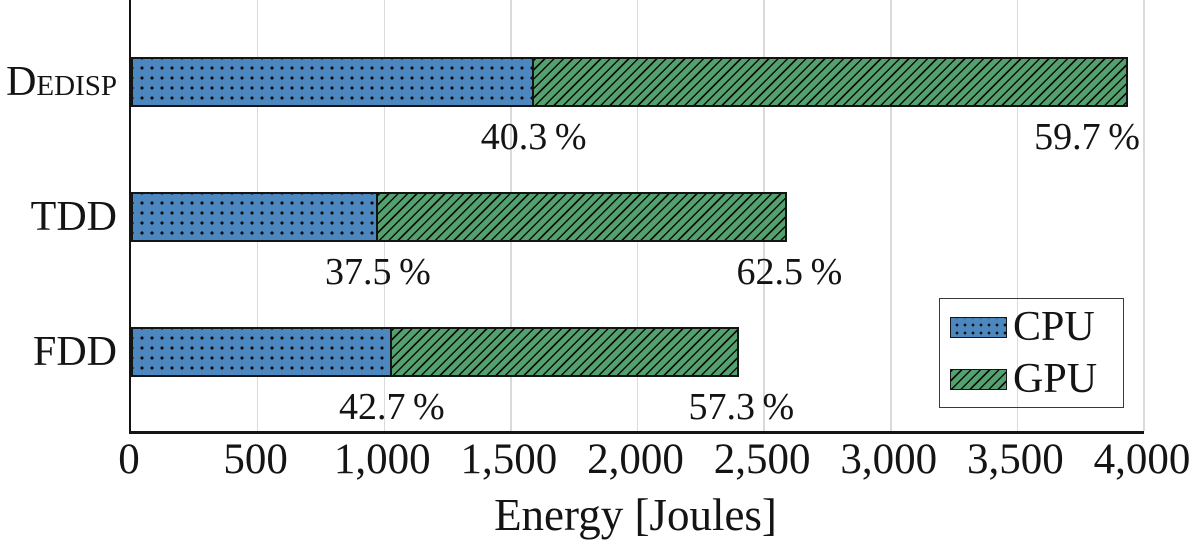 The height and width of the screenshot is (549, 1200). Describe the element at coordinates (741, 407) in the screenshot. I see `percent-label-gpu-fdd: 57.3 %` at that location.